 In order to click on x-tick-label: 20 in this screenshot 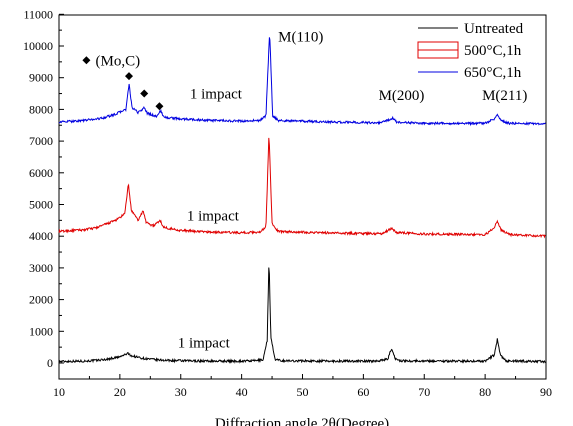, I will do `click(120, 392)`.